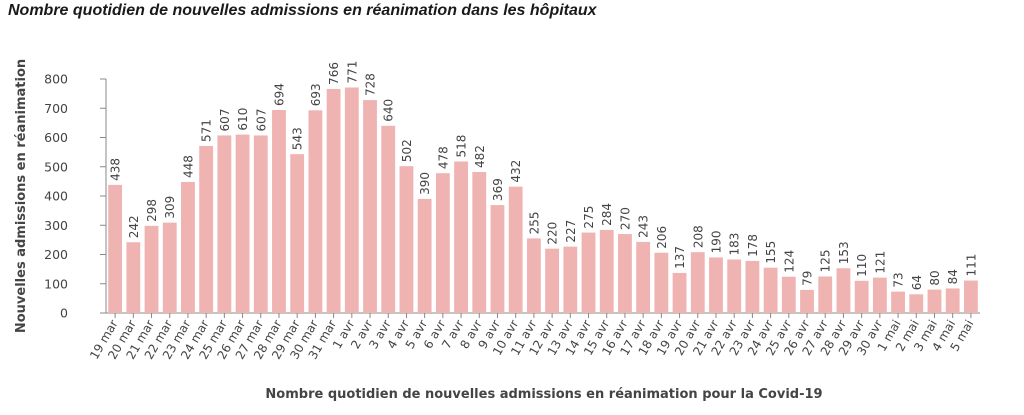 This screenshot has height=415, width=1024. What do you see at coordinates (771, 252) in the screenshot?
I see `data-label: 155` at bounding box center [771, 252].